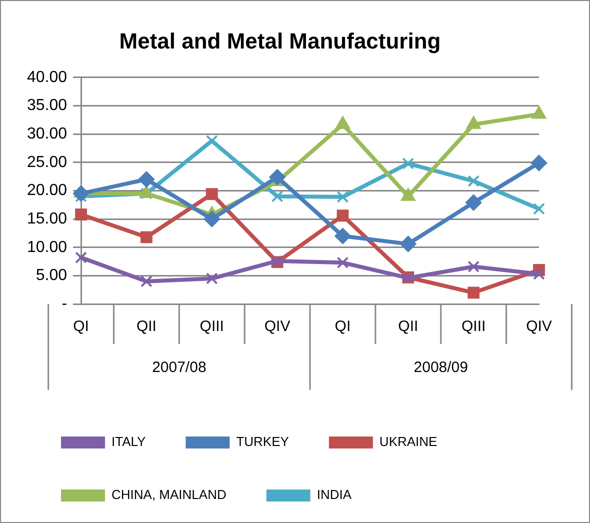 The height and width of the screenshot is (523, 590). What do you see at coordinates (441, 367) in the screenshot?
I see `text: 2008/09` at bounding box center [441, 367].